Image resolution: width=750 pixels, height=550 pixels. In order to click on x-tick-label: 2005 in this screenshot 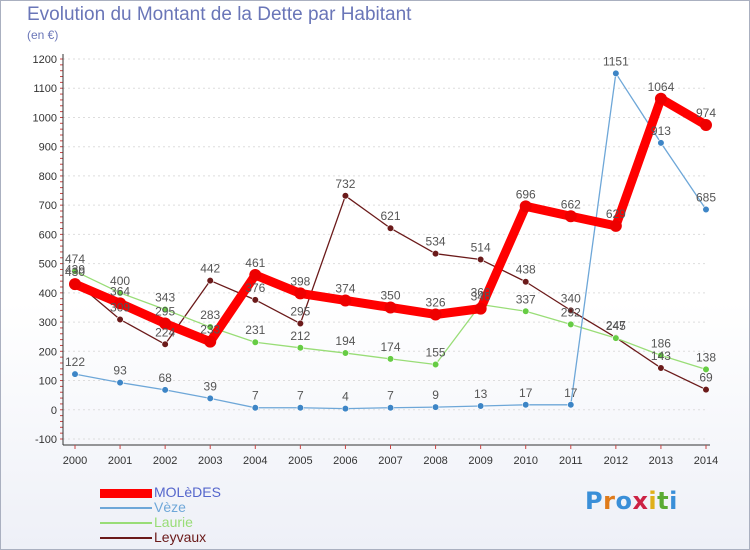, I will do `click(300, 461)`.